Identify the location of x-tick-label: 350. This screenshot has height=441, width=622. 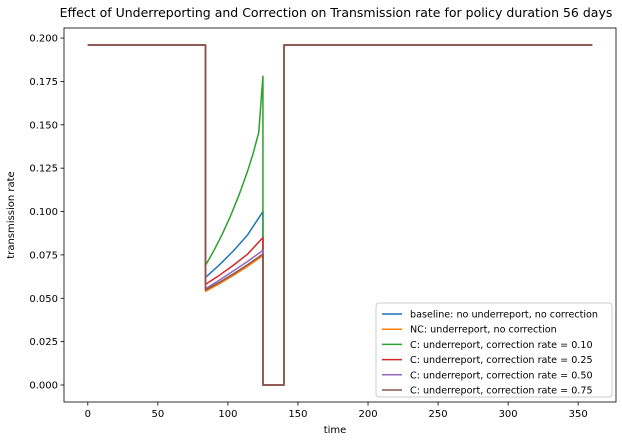
(578, 414).